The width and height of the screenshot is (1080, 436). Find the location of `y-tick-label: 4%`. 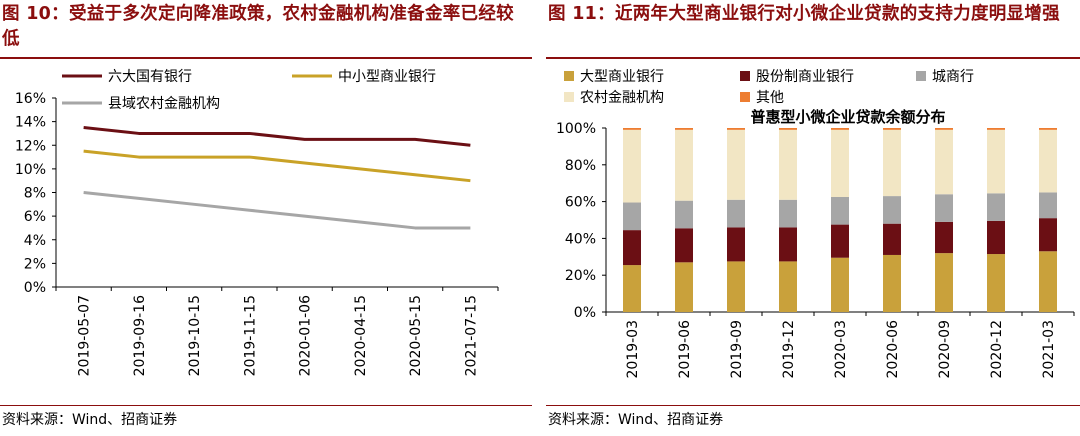

y-tick-label: 4% is located at coordinates (35, 241).